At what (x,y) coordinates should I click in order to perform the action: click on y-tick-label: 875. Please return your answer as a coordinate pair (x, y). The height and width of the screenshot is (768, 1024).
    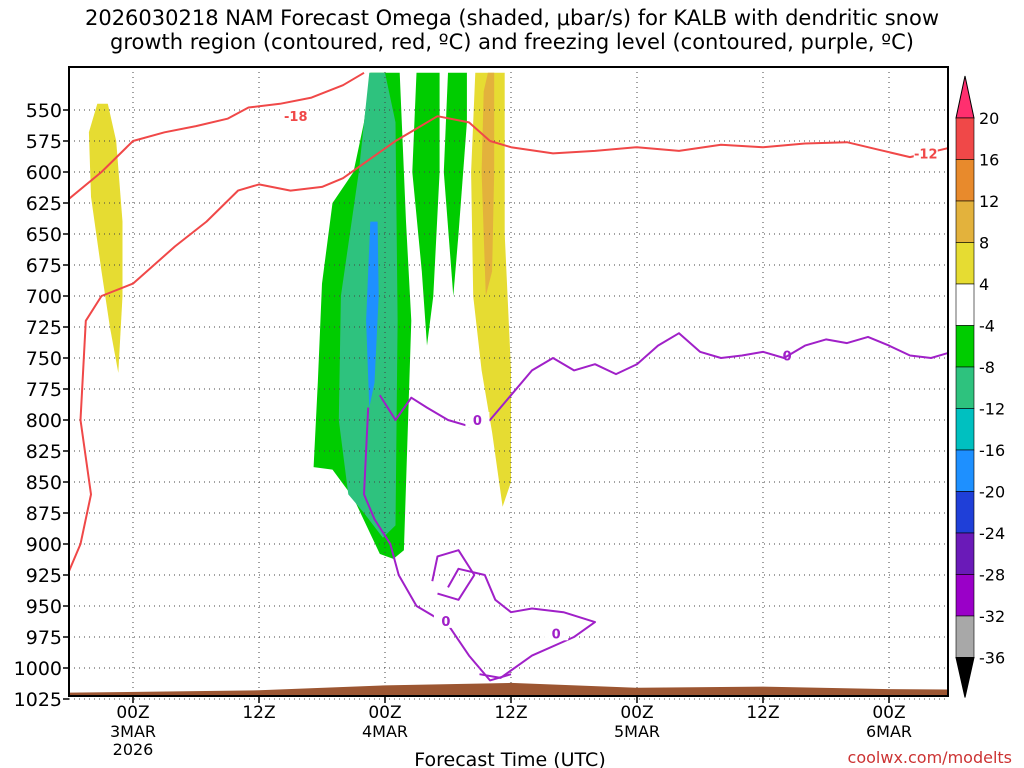
    Looking at the image, I should click on (44, 514).